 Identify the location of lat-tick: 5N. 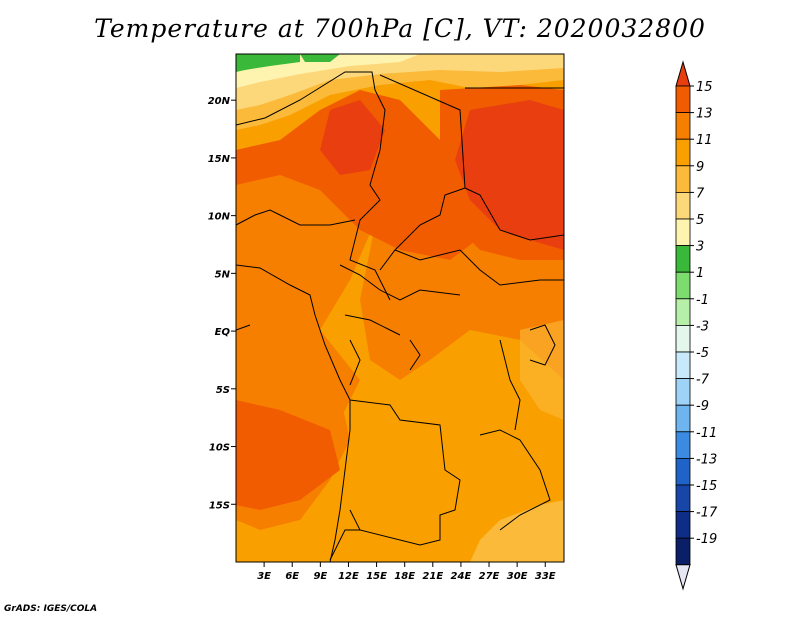
(225, 274).